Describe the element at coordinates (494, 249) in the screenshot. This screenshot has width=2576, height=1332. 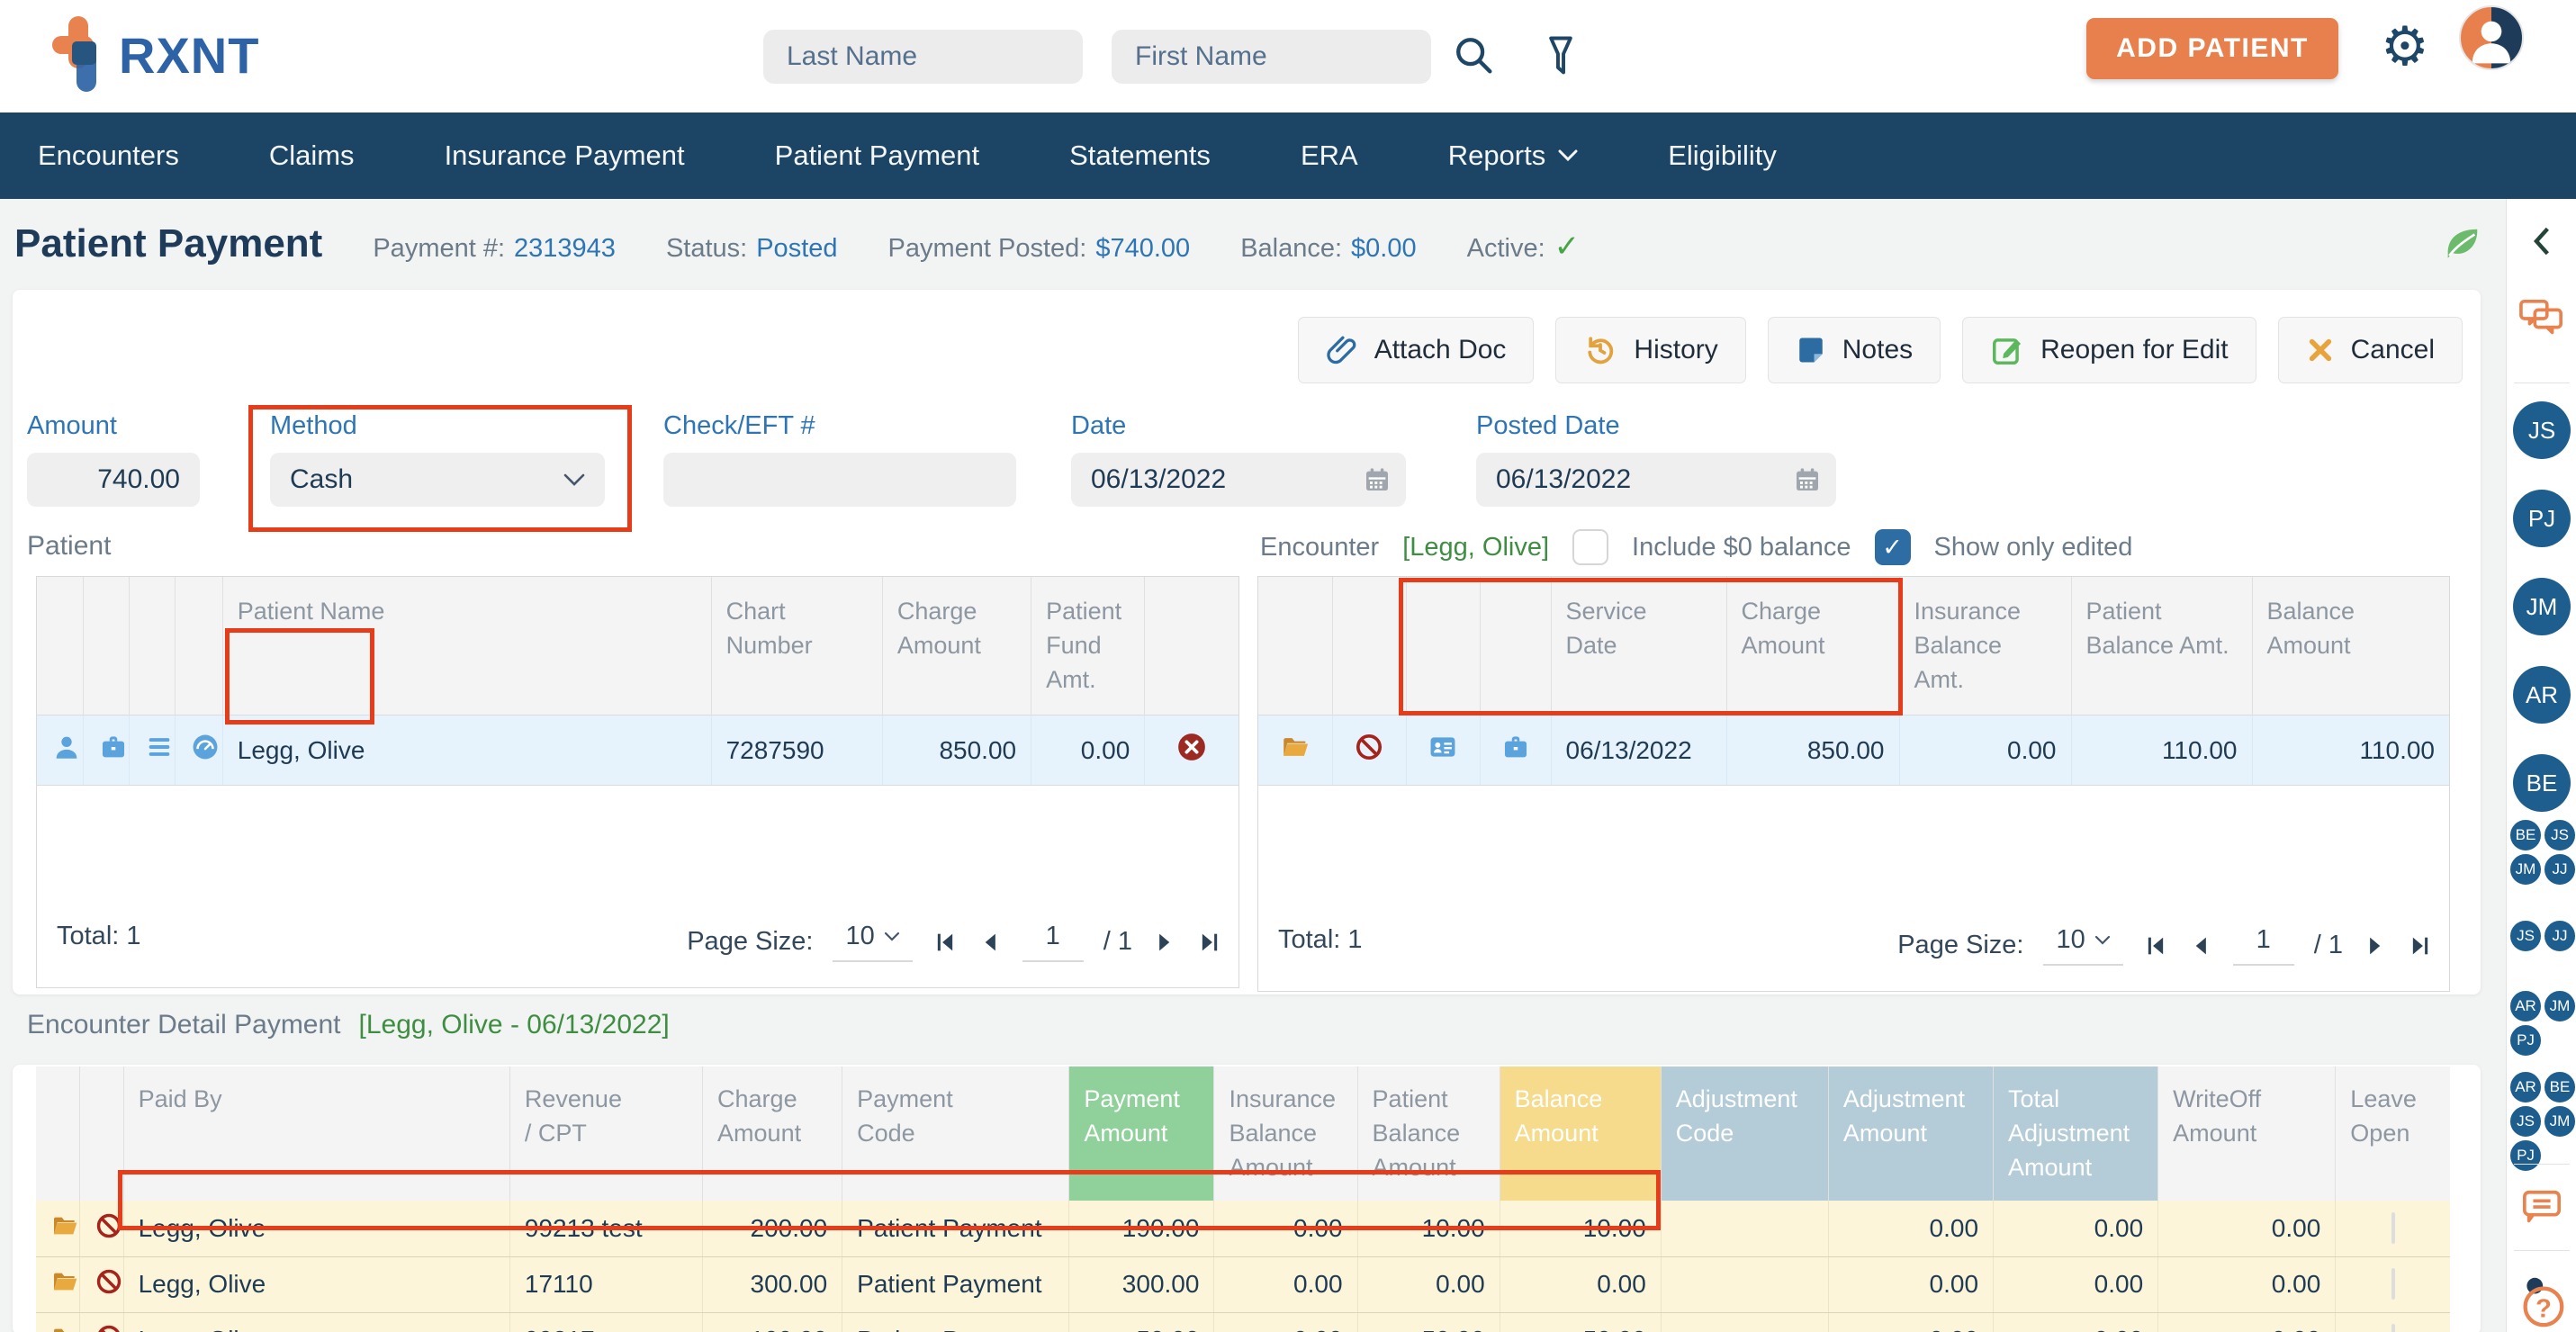
I see `payment-number: Payment #: 2313943` at that location.